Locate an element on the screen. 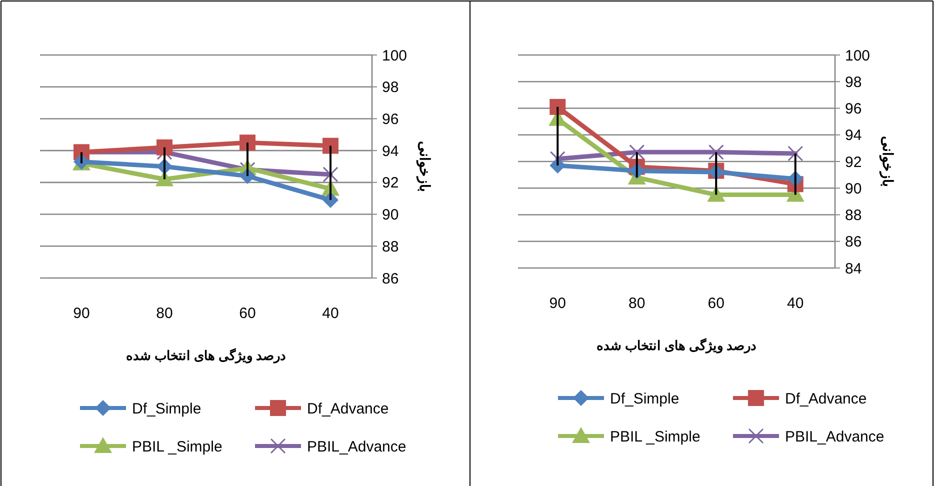 This screenshot has width=934, height=486. y-tick-label: 84 is located at coordinates (853, 269).